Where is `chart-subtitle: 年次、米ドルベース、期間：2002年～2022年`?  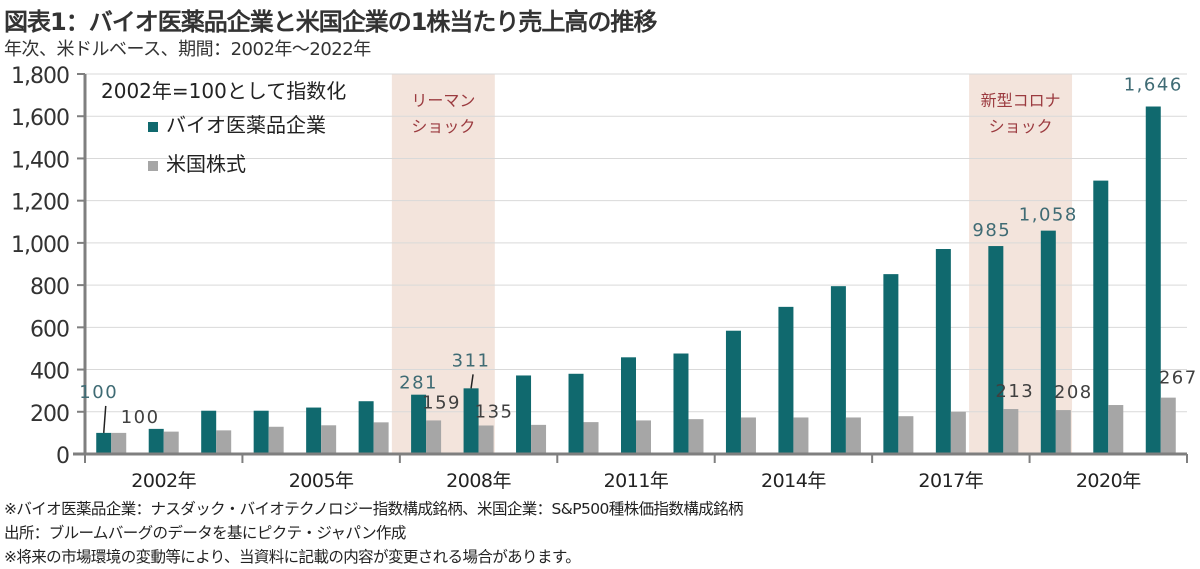 chart-subtitle: 年次、米ドルベース、期間：2002年～2022年 is located at coordinates (187, 49).